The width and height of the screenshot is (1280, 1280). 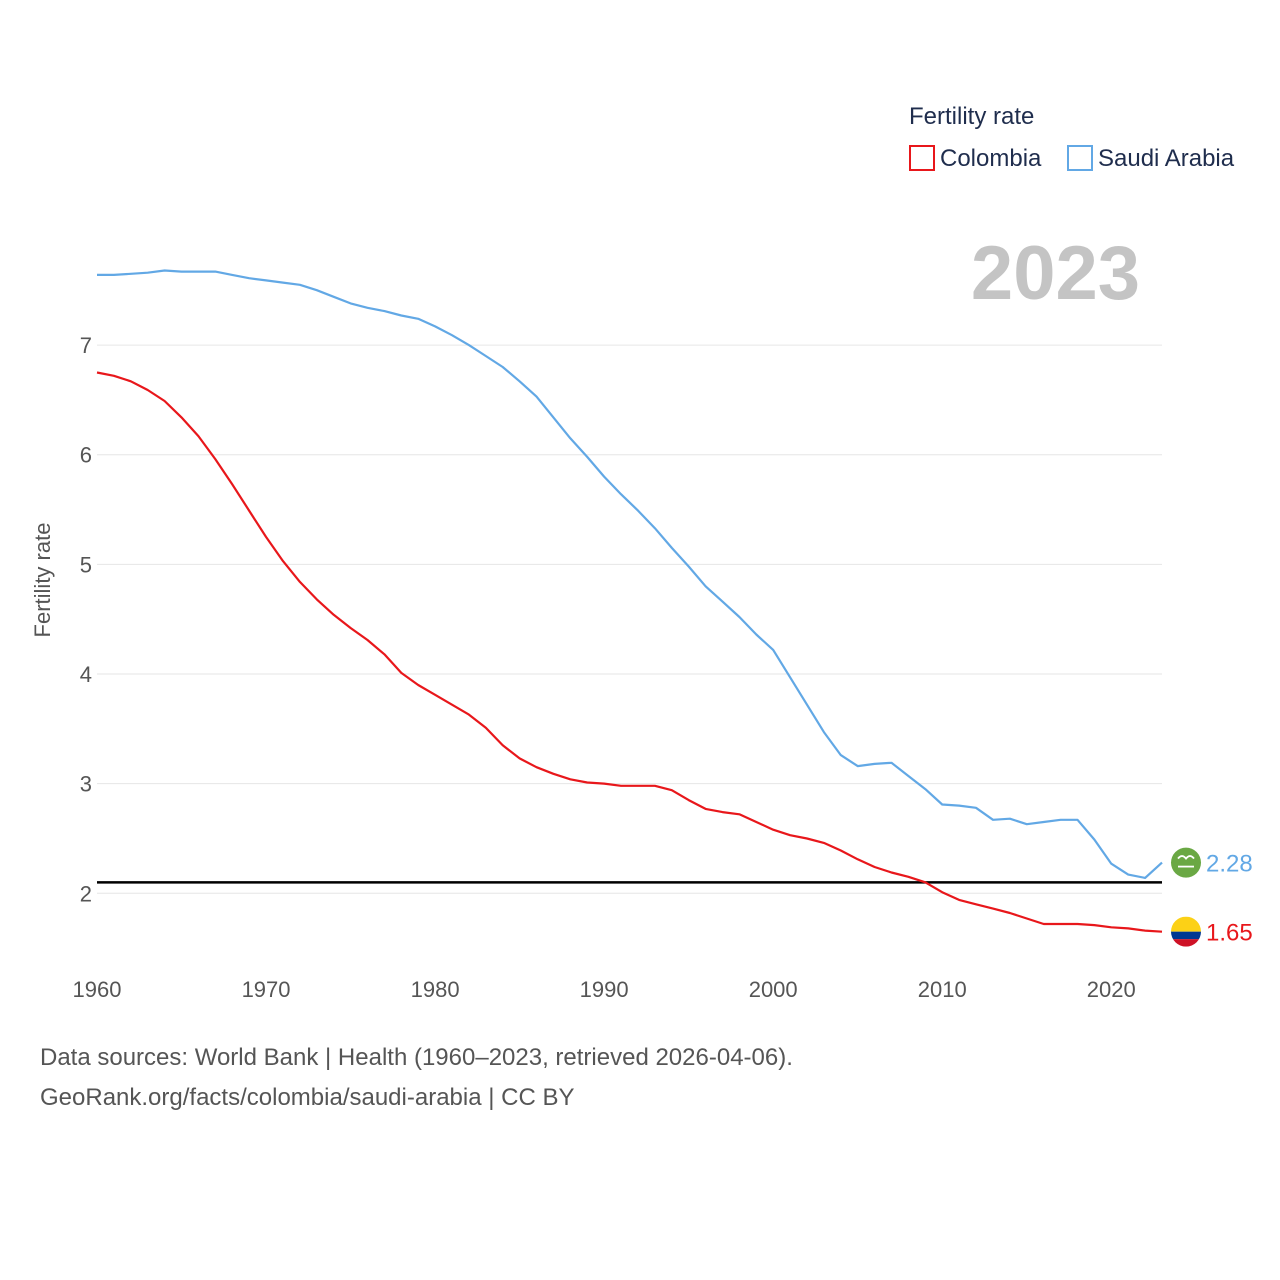 I want to click on x-tick-label-1990: 1990, so click(x=604, y=989).